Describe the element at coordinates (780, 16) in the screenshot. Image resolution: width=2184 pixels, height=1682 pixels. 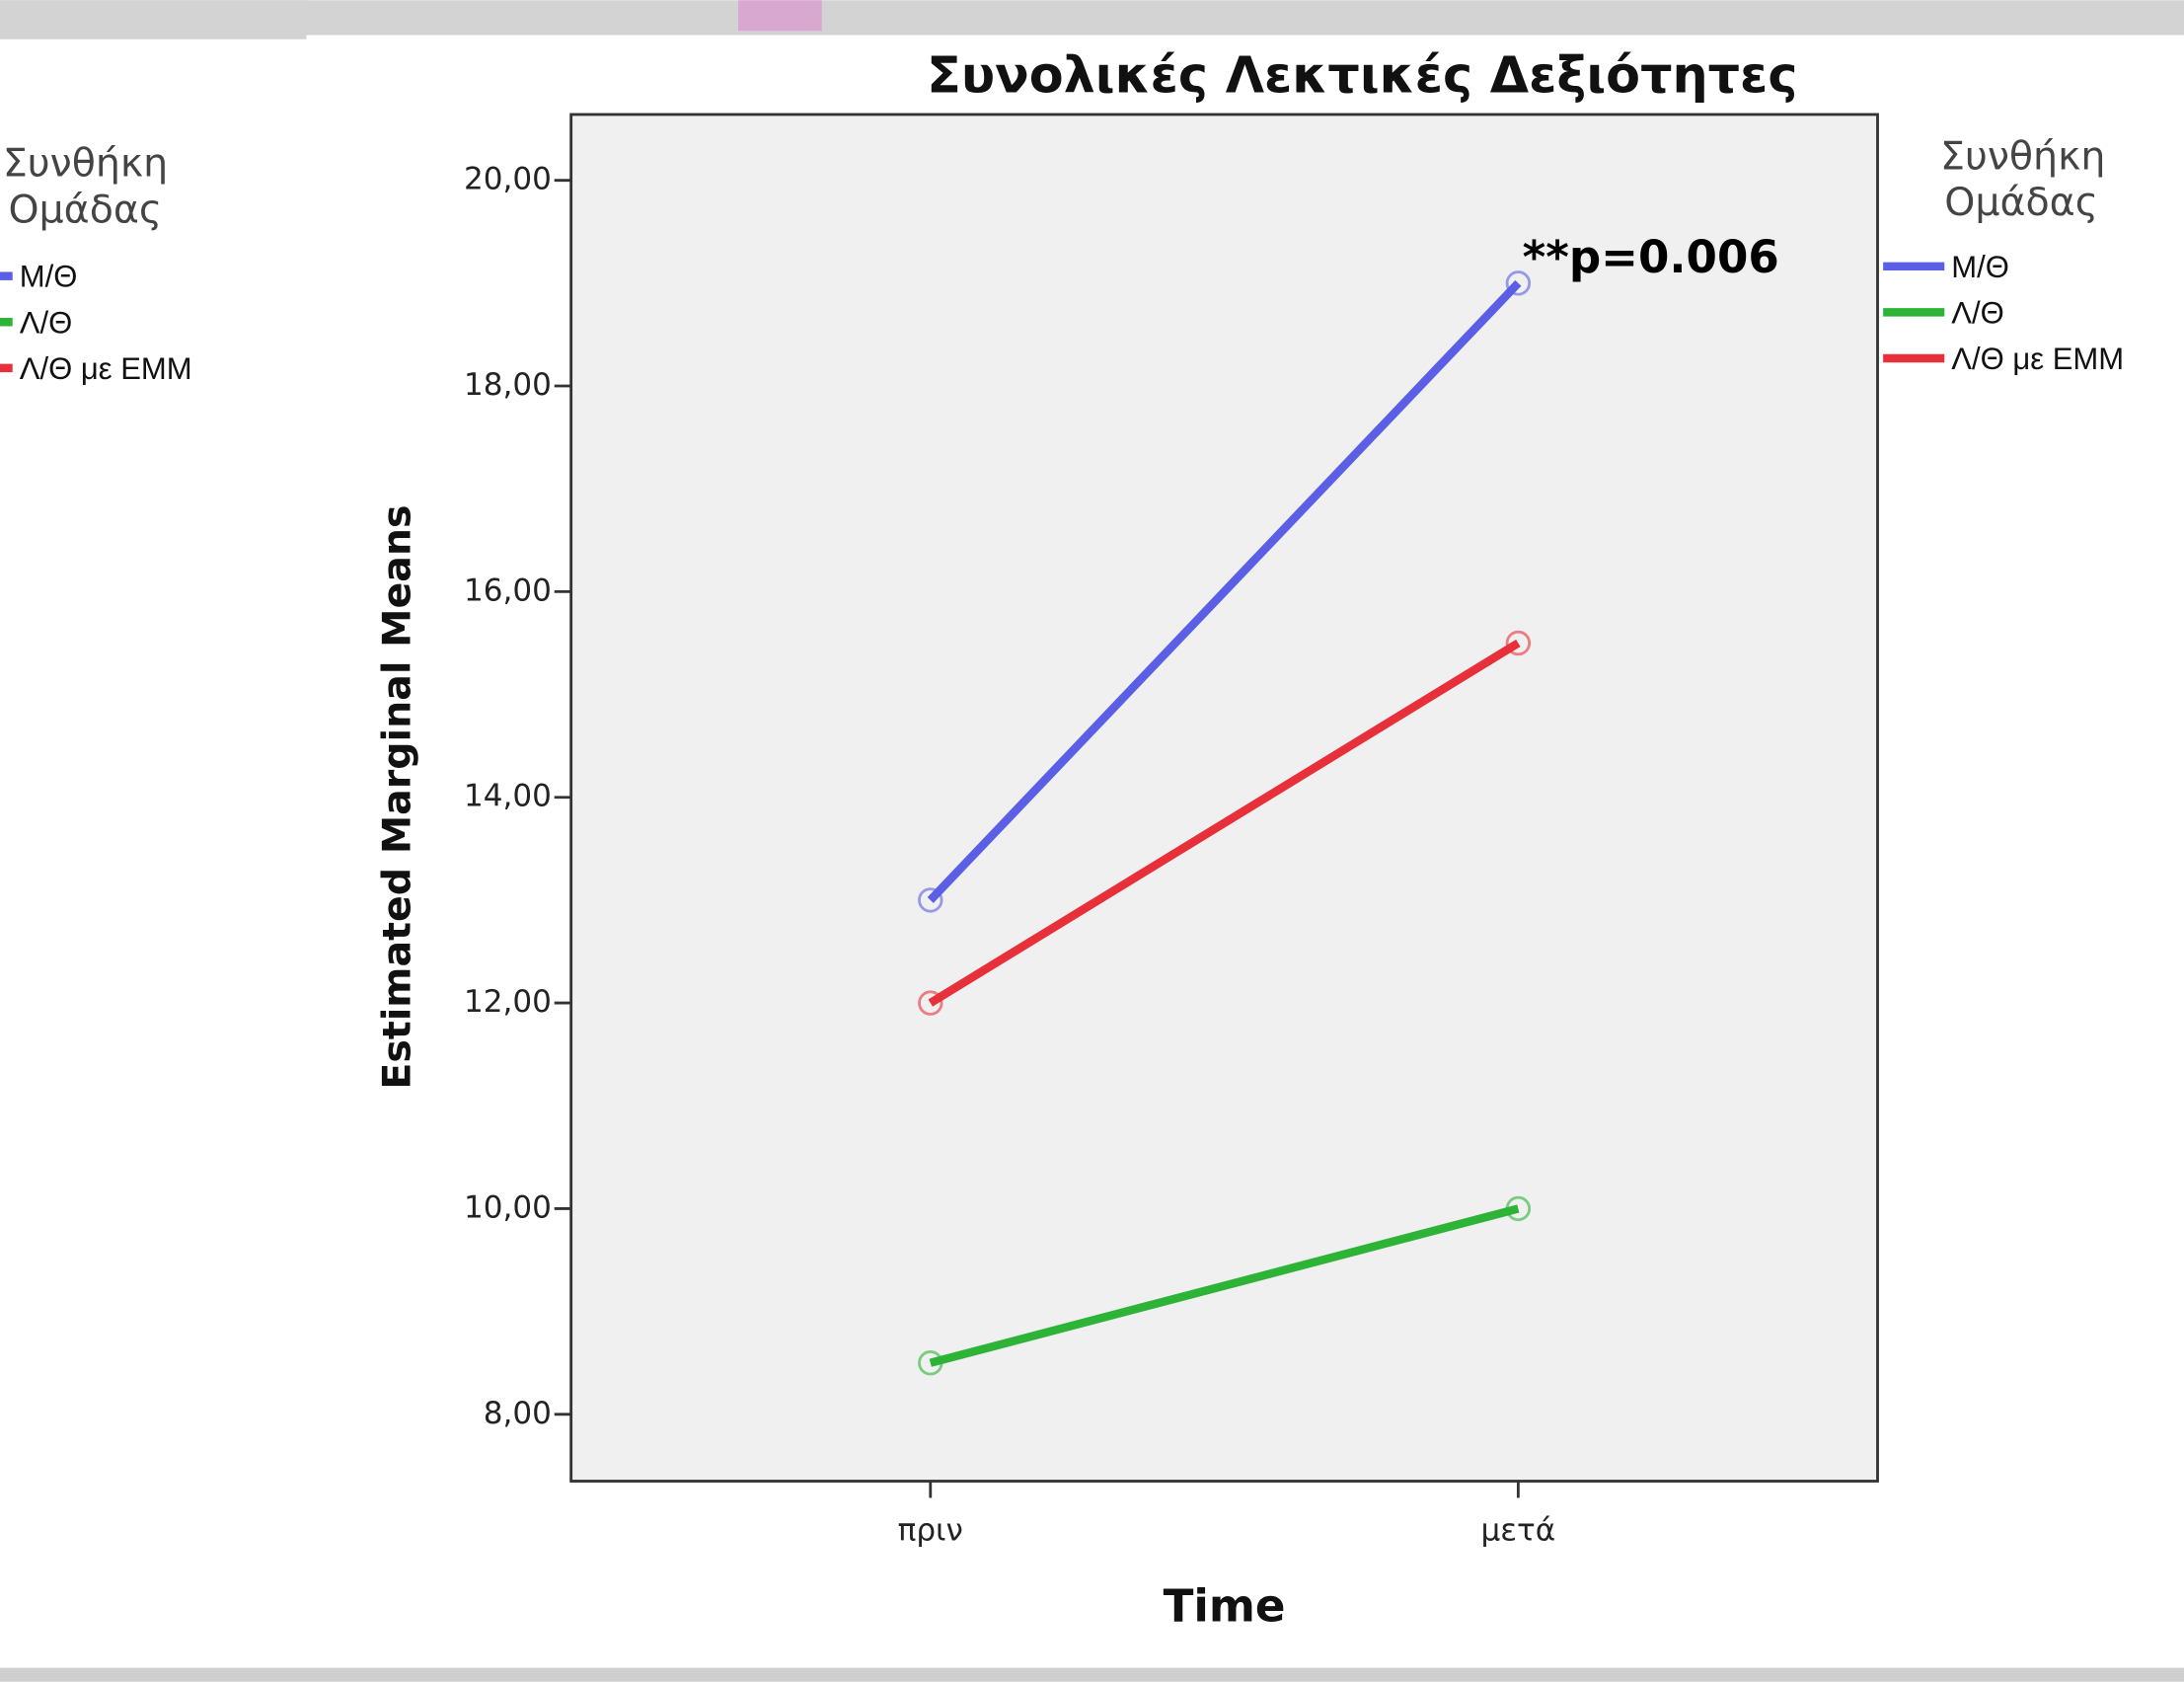
I see `decoration` at that location.